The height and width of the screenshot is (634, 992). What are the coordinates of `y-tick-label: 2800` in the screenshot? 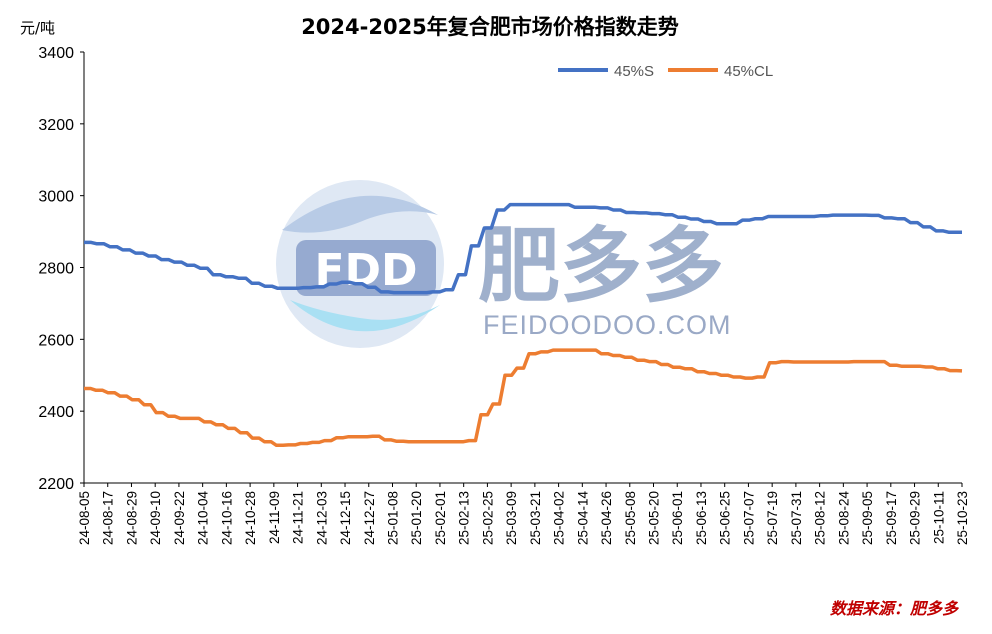 It's located at (56, 269).